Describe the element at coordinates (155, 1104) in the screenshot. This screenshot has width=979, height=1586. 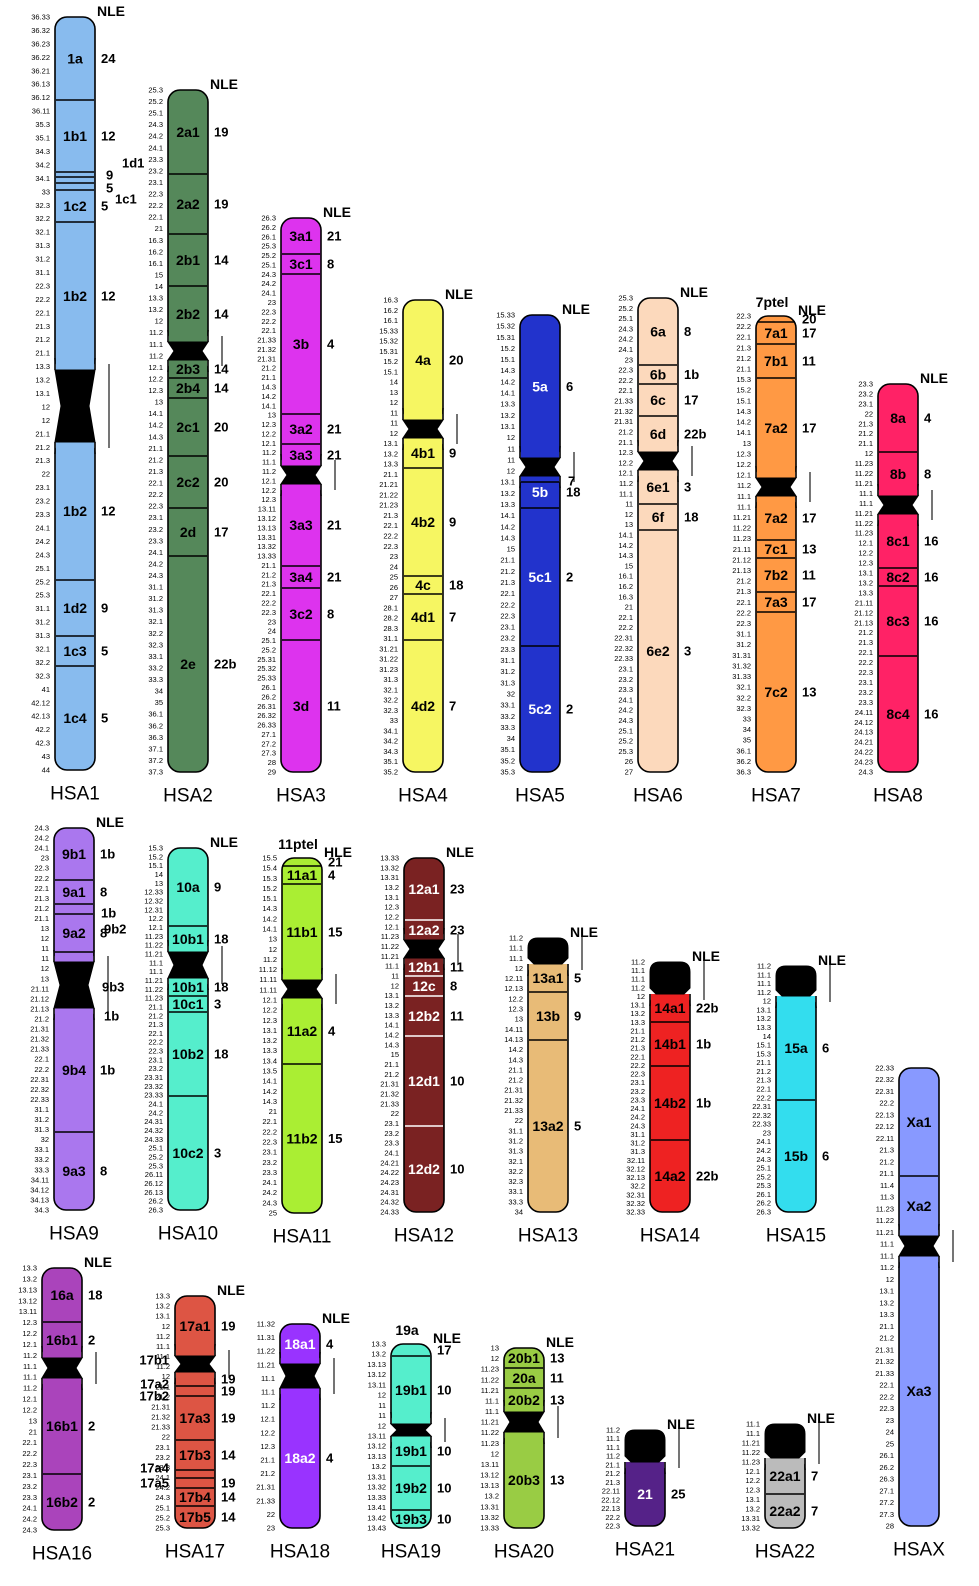
I see `hsa10-band-label: 24.1` at that location.